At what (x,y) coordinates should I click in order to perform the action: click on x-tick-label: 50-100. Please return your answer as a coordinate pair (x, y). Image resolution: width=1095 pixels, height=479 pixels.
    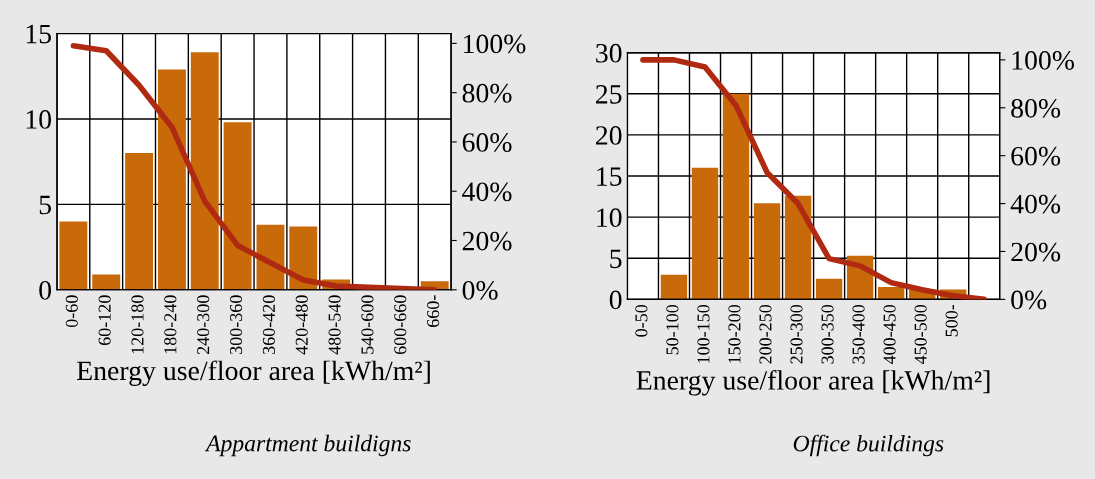
    Looking at the image, I should click on (672, 329).